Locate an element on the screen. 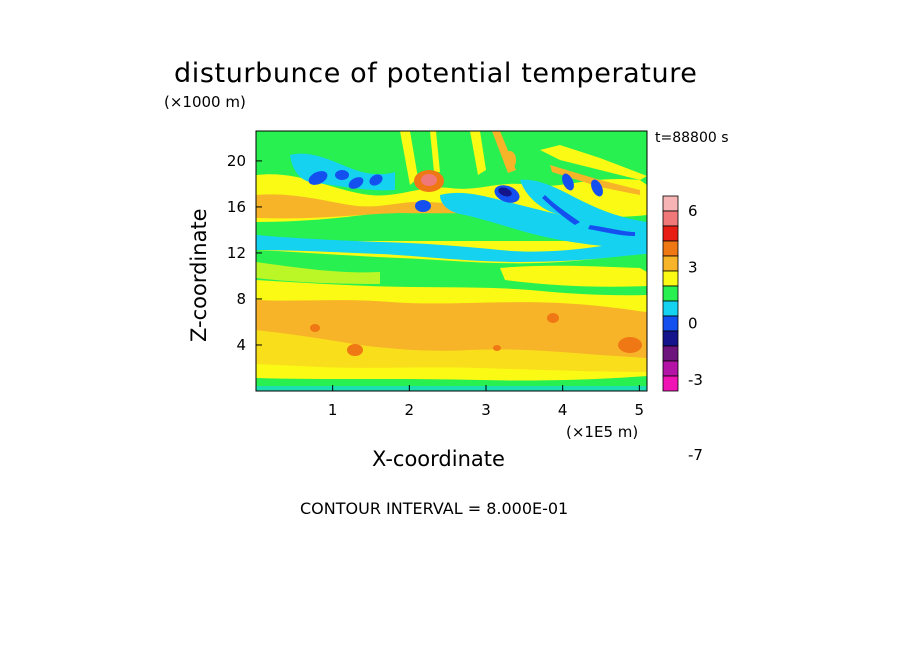  y-tick-label: 20 is located at coordinates (236, 161).